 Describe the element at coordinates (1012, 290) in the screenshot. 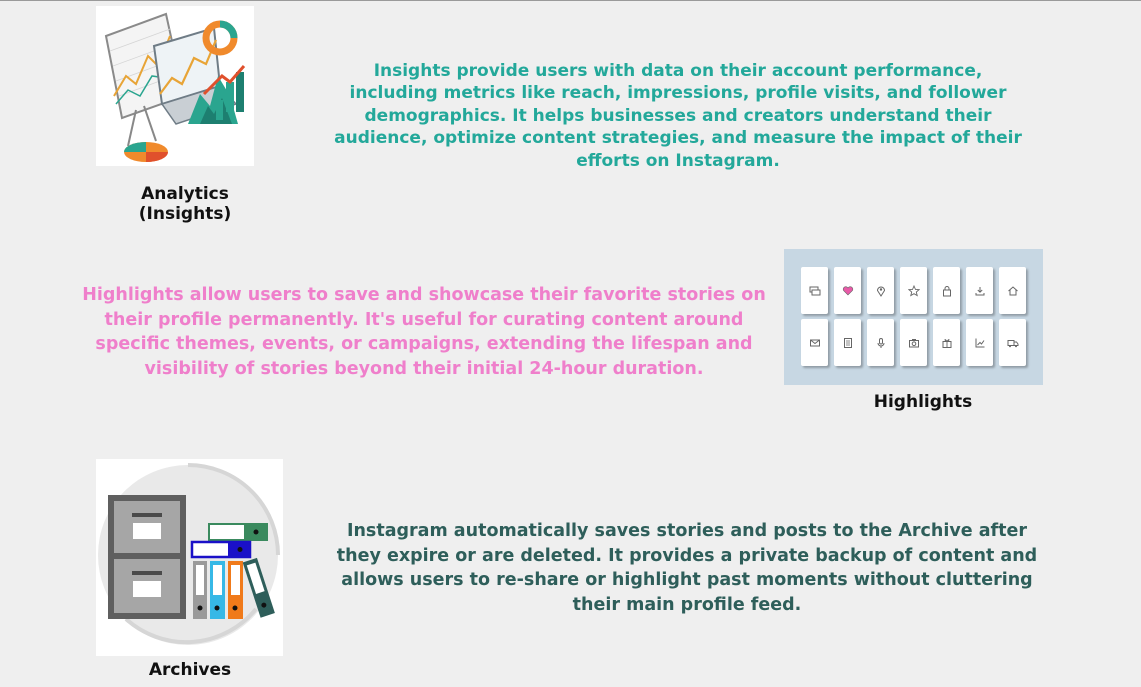

I see `home-icon` at that location.